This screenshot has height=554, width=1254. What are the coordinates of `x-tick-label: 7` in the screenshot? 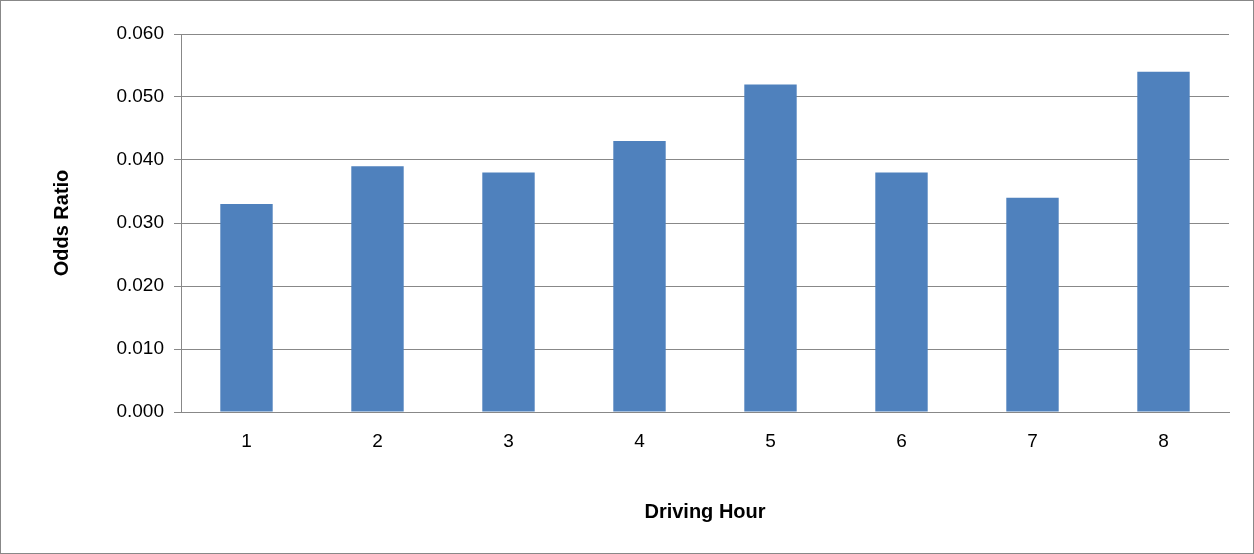 It's located at (1032, 440).